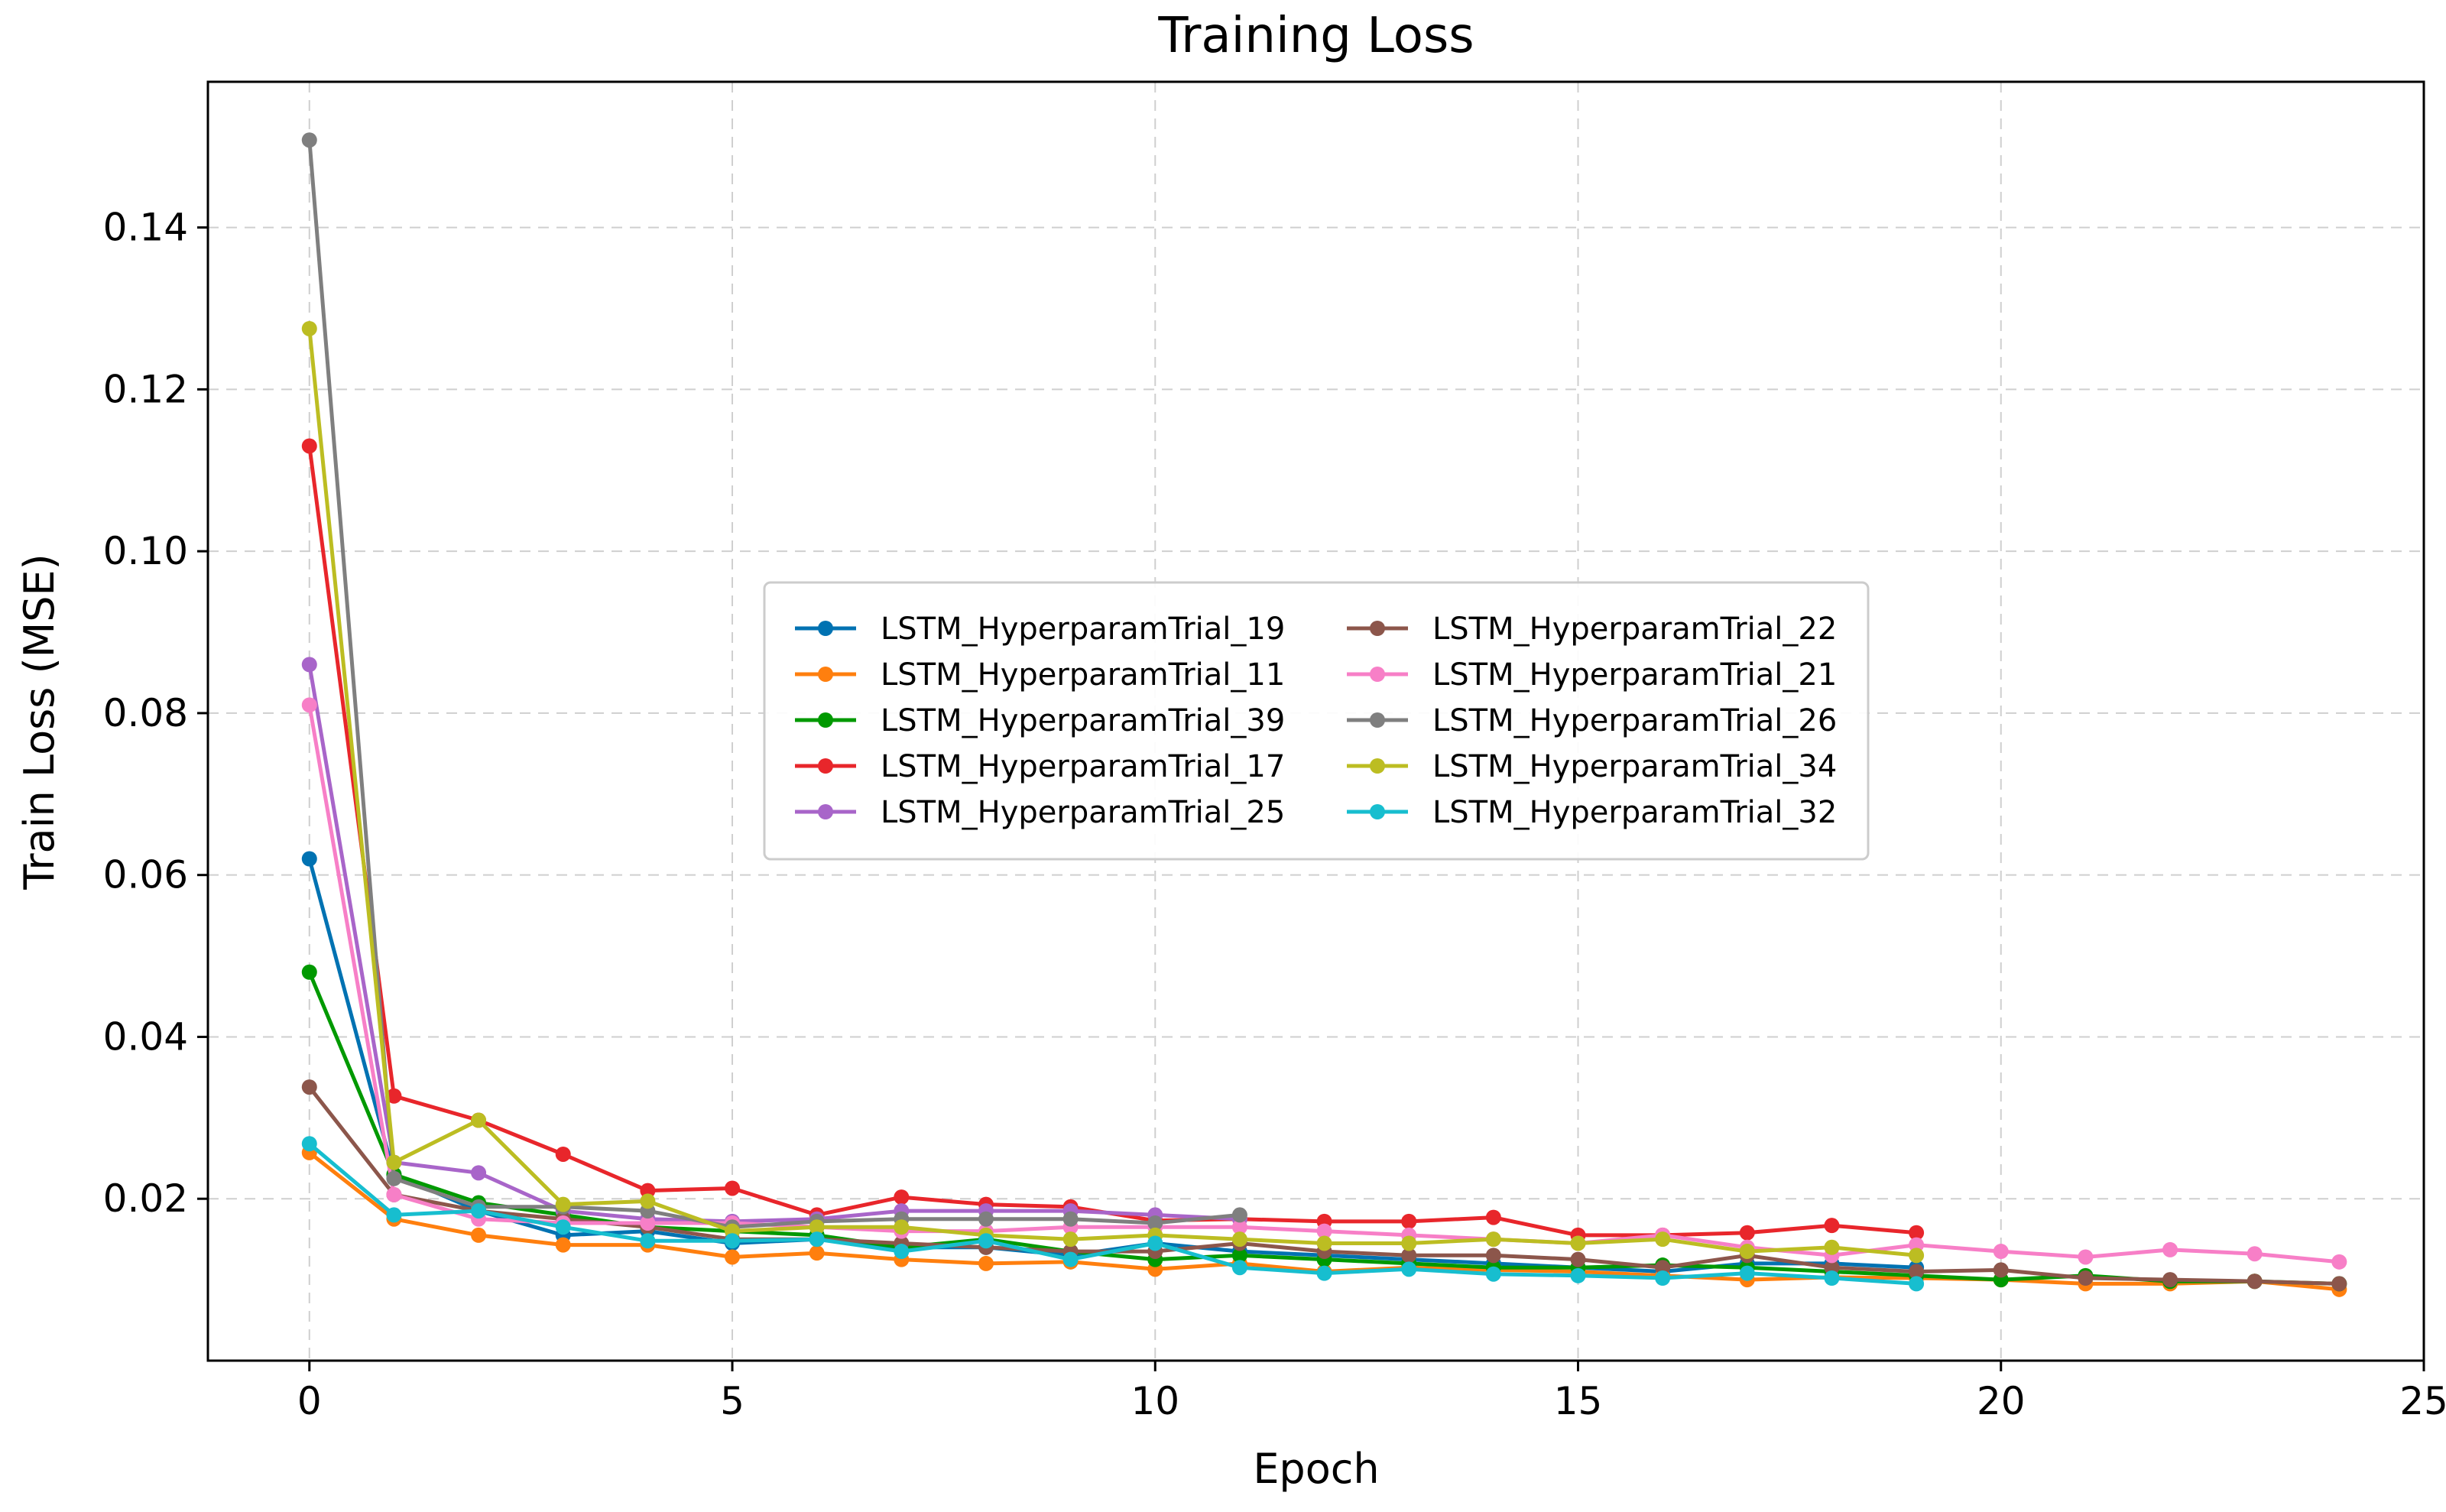  What do you see at coordinates (1083, 766) in the screenshot?
I see `legend-label: LSTM_HyperparamTrial_17` at bounding box center [1083, 766].